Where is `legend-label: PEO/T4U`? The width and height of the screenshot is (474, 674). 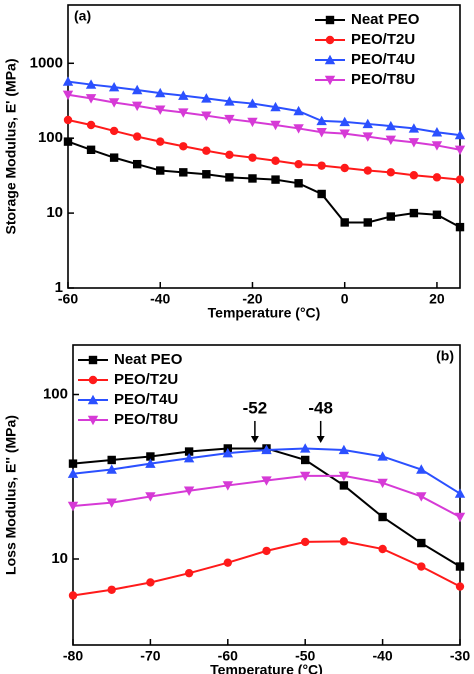
legend-label: PEO/T4U is located at coordinates (146, 399).